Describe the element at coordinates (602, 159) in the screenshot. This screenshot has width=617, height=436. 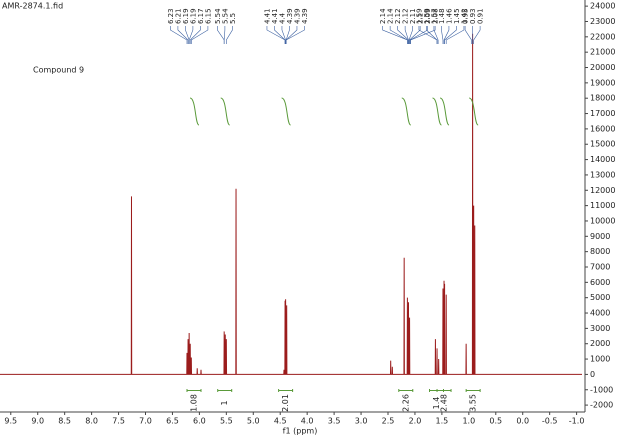
I see `y-tick-label: 14000` at that location.